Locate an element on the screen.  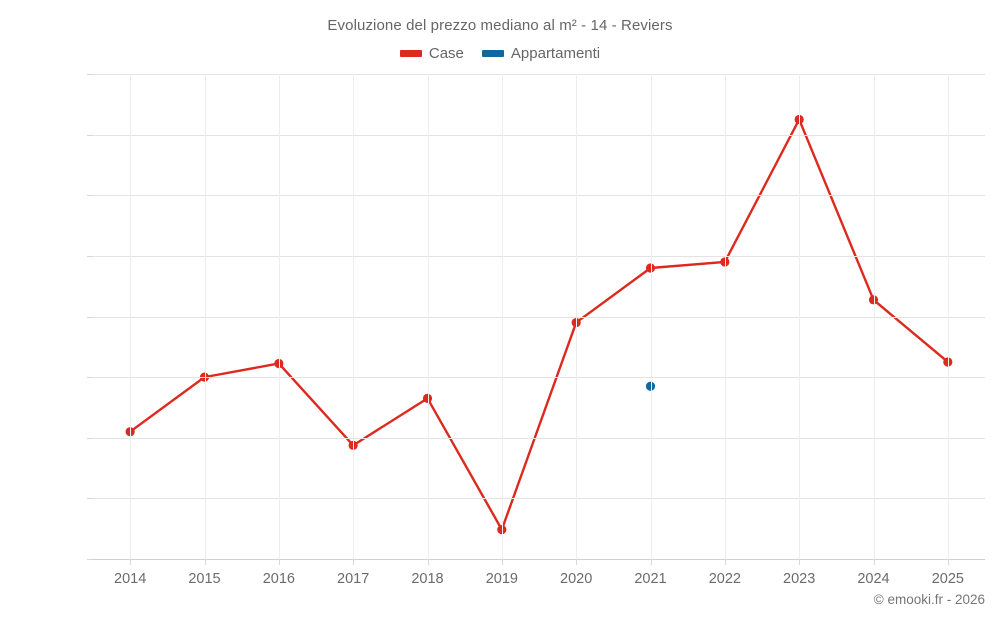
legend-swatch-case is located at coordinates (410, 53).